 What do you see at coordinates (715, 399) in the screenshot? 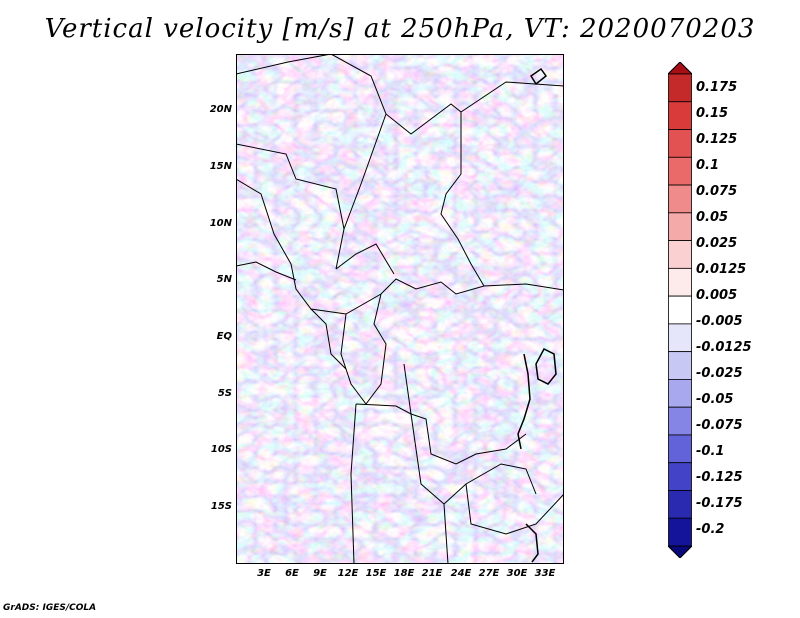
I see `colorbar-label: -0.05` at bounding box center [715, 399].